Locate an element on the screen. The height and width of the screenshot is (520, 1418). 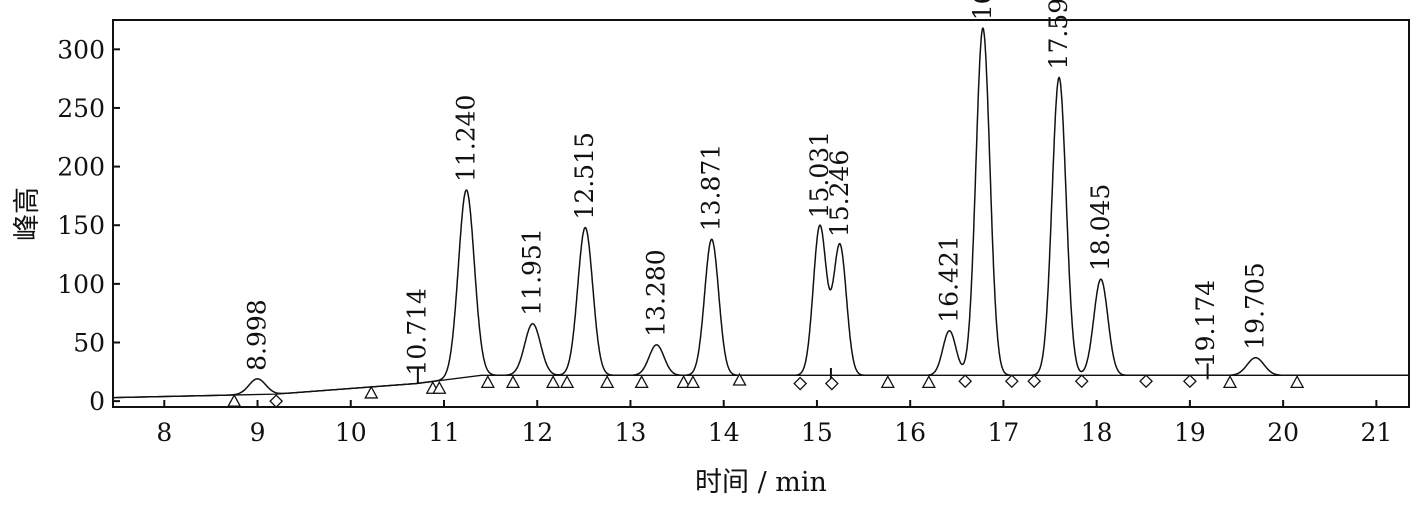
y-tick-label: 100 is located at coordinates (81, 284).